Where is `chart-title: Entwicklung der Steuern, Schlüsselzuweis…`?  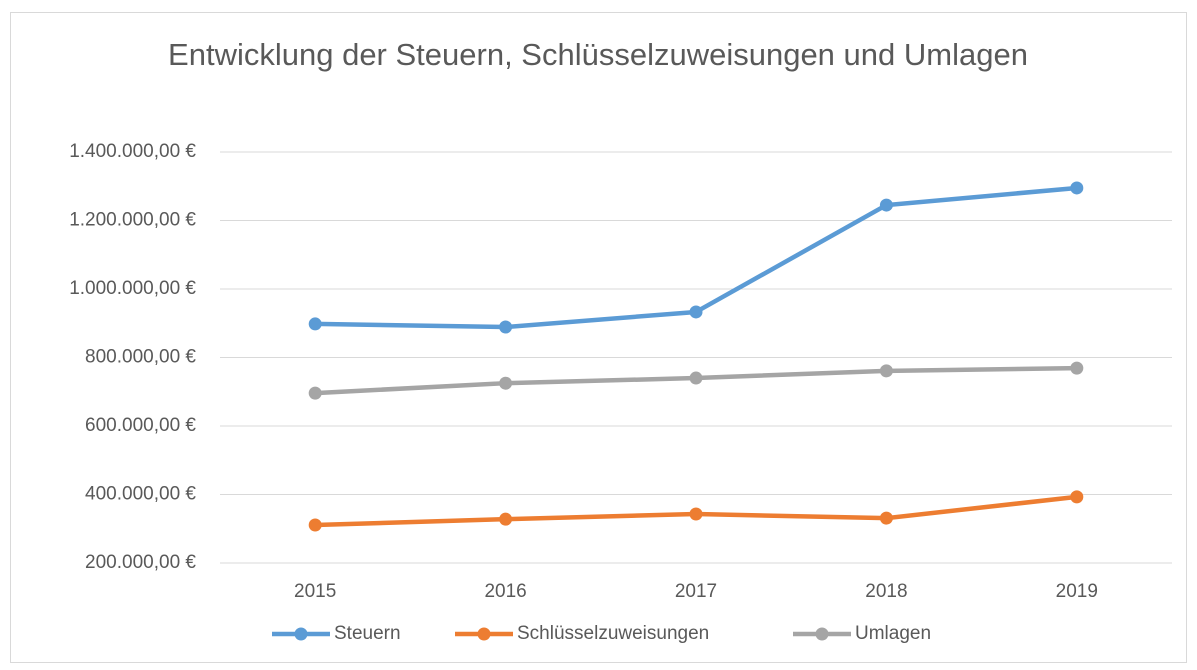
chart-title: Entwicklung der Steuern, Schlüsselzuweis… is located at coordinates (598, 54).